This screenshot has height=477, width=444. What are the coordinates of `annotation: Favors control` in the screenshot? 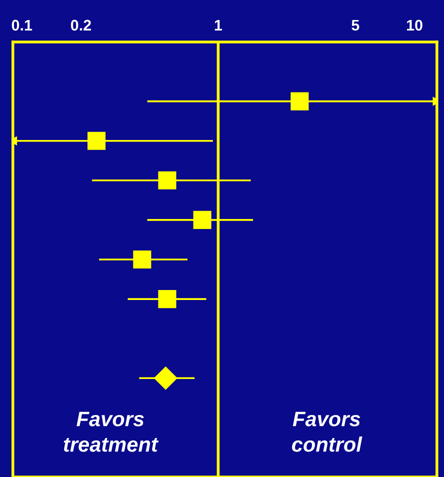 It's located at (327, 432).